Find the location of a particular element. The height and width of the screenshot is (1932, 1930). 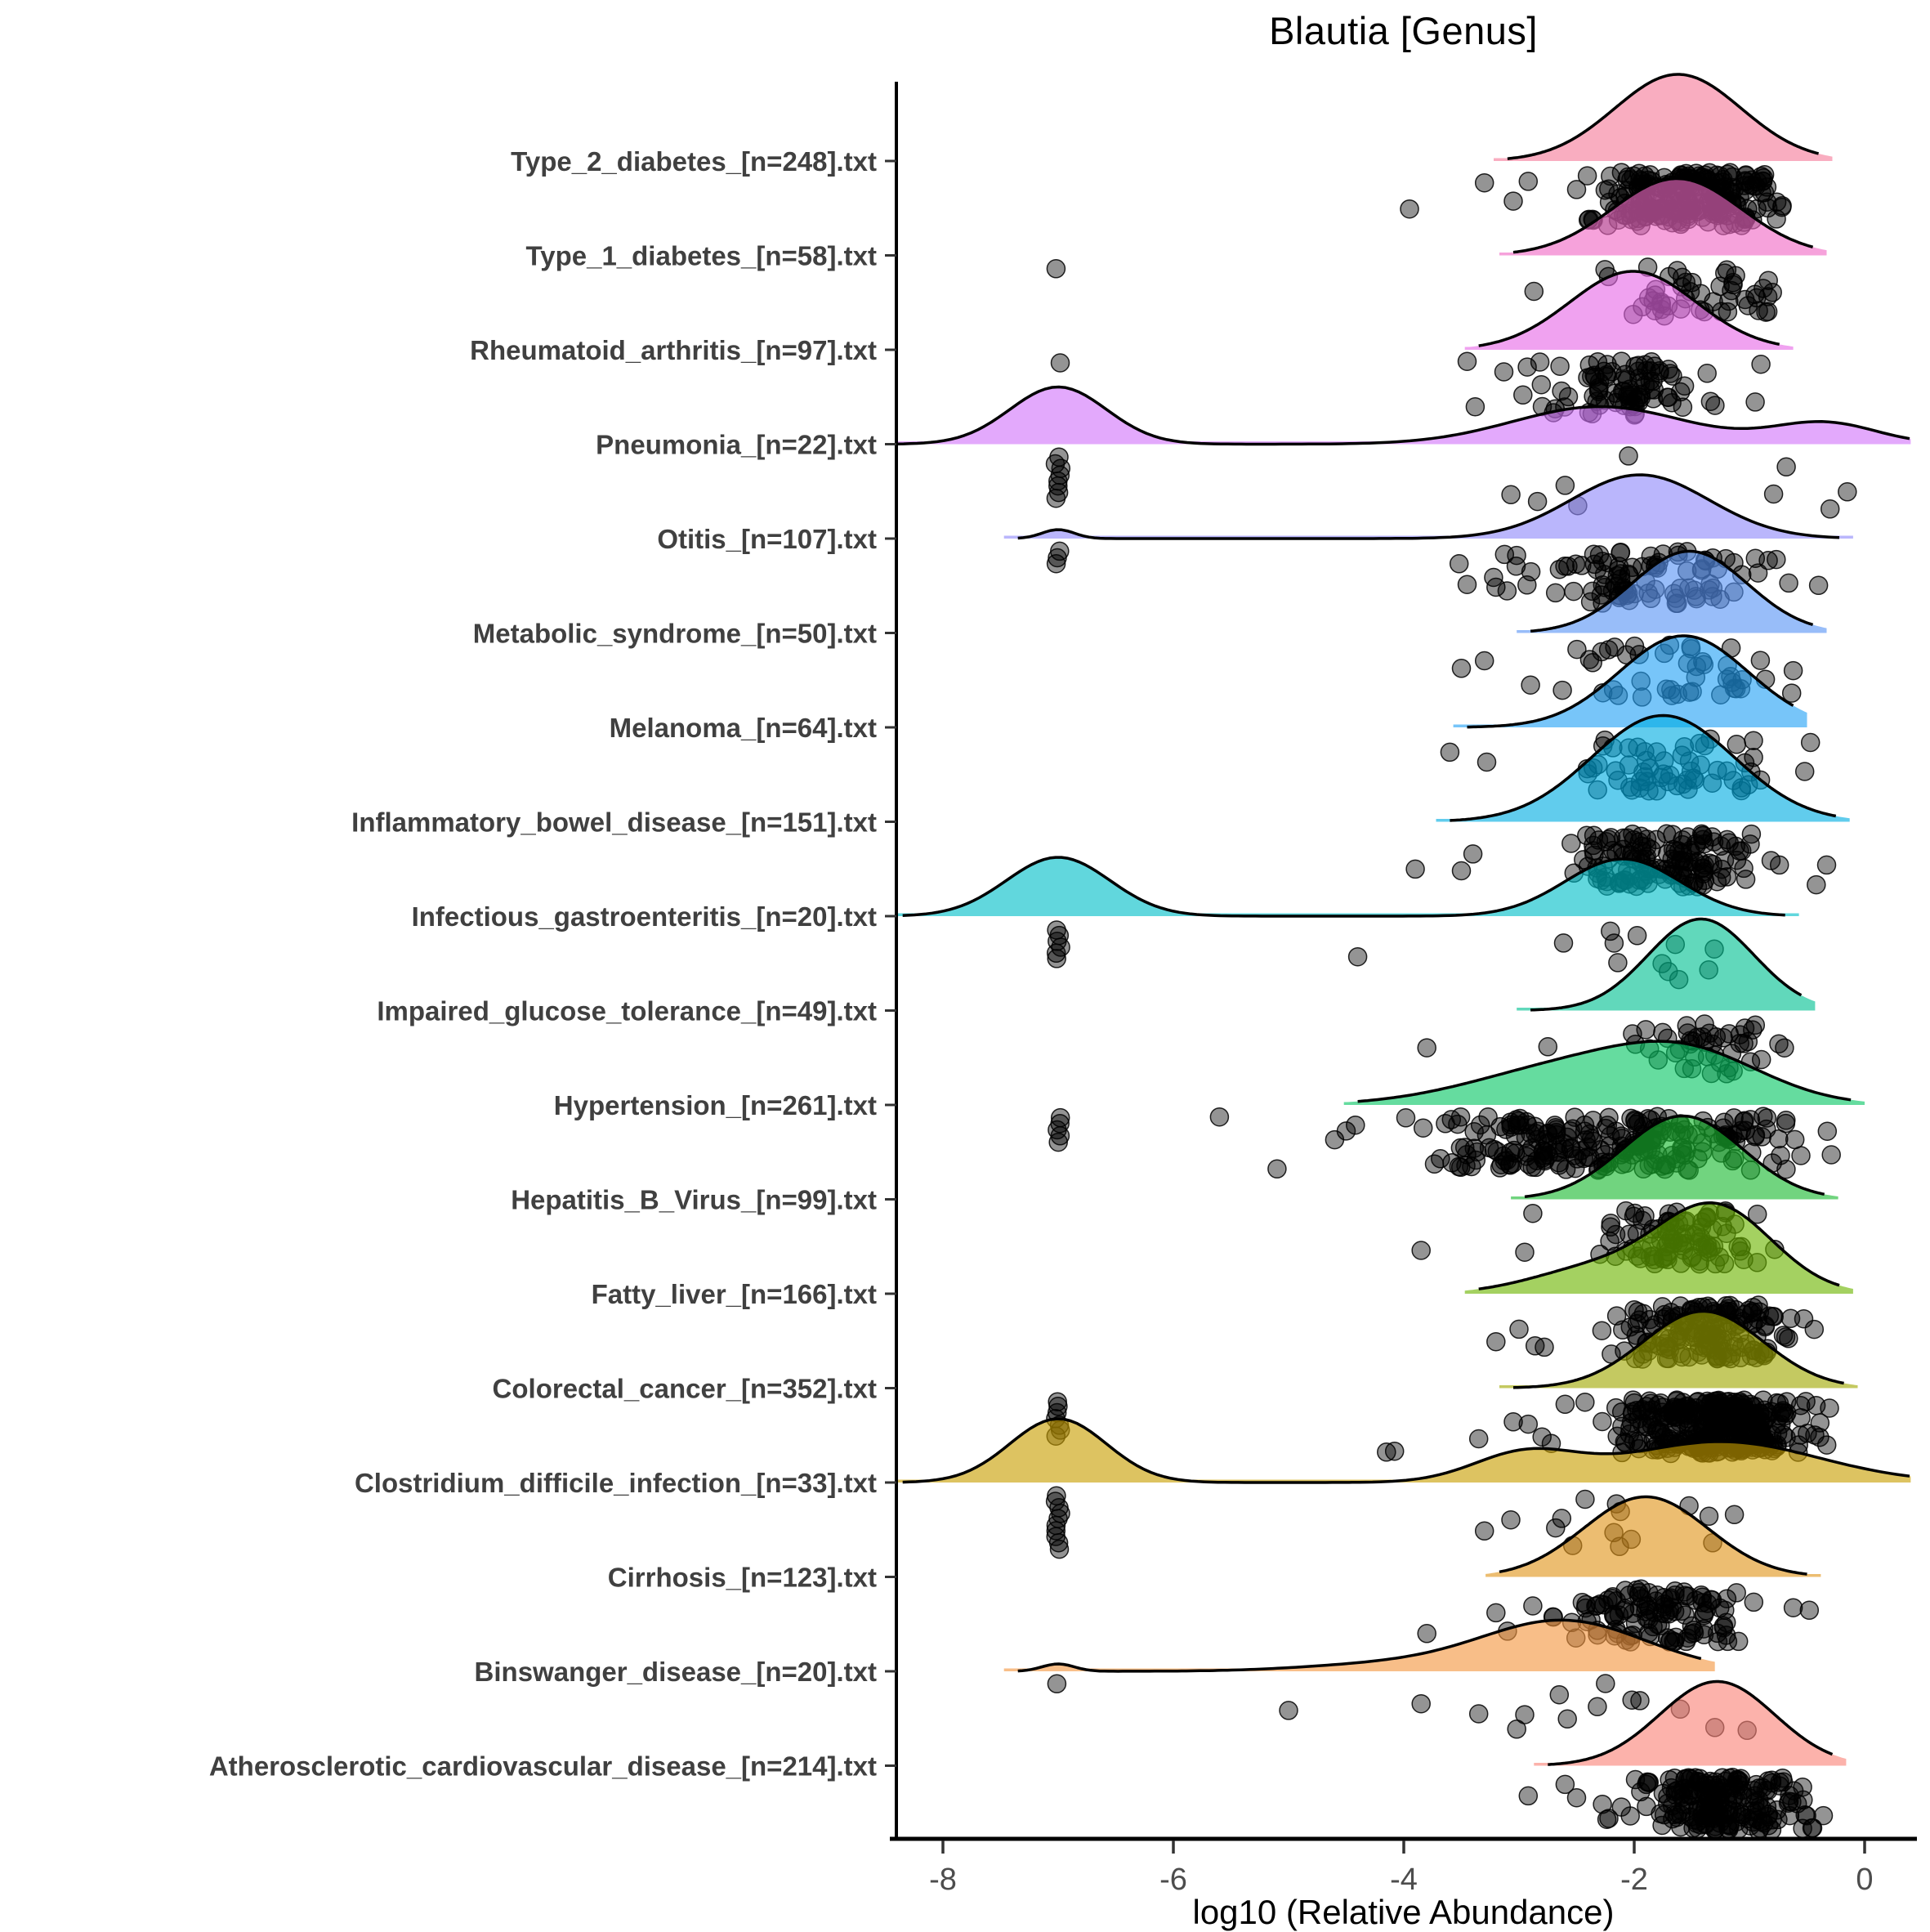

ridge-otitis is located at coordinates (1428, 506).